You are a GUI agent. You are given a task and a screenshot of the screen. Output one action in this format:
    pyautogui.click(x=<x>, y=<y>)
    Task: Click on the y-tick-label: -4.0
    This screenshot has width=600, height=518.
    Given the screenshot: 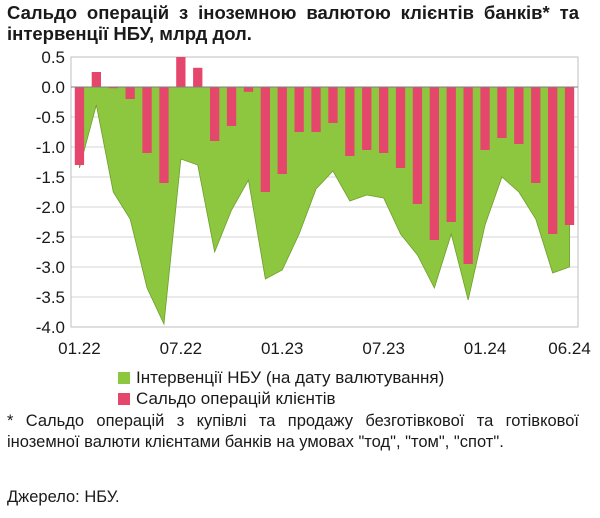 What is the action you would take?
    pyautogui.click(x=50, y=327)
    